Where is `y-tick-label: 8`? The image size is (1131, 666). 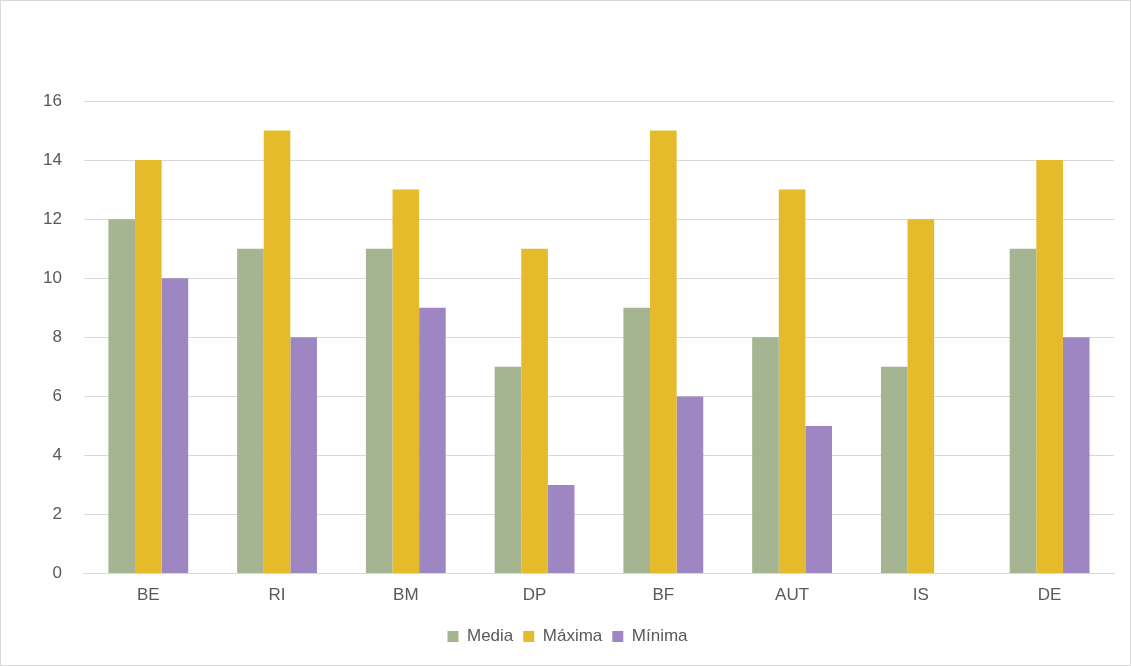 y-tick-label: 8 is located at coordinates (57, 336).